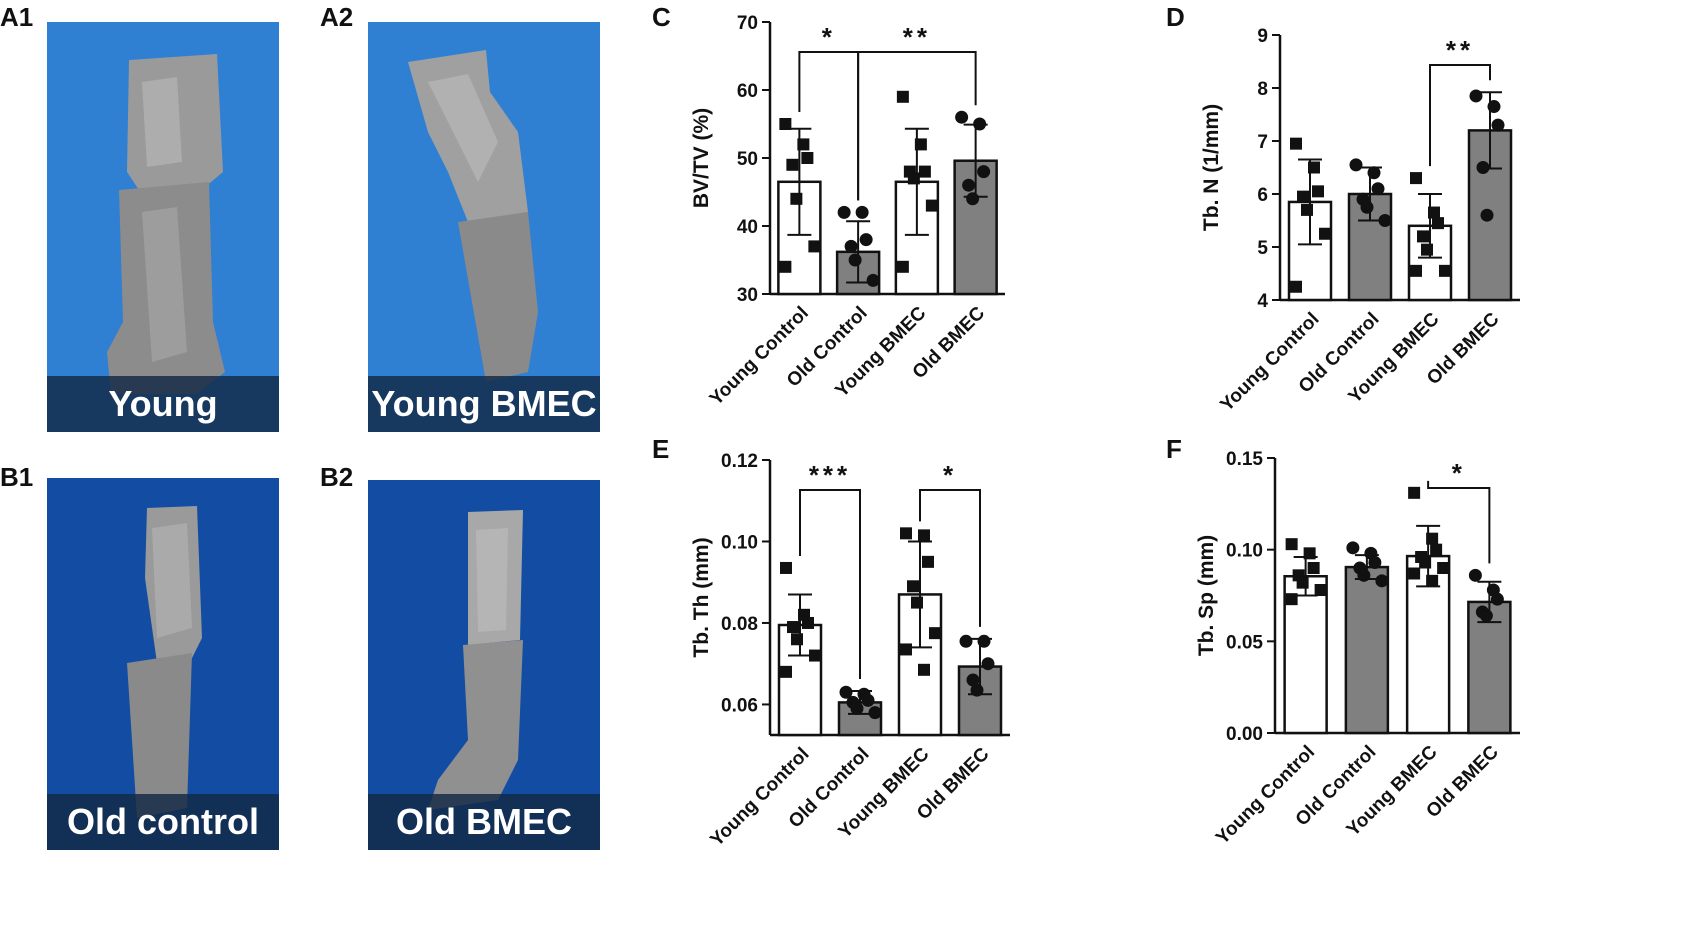 The width and height of the screenshot is (1687, 926). Describe the element at coordinates (1460, 50) in the screenshot. I see `significance-label: **` at that location.